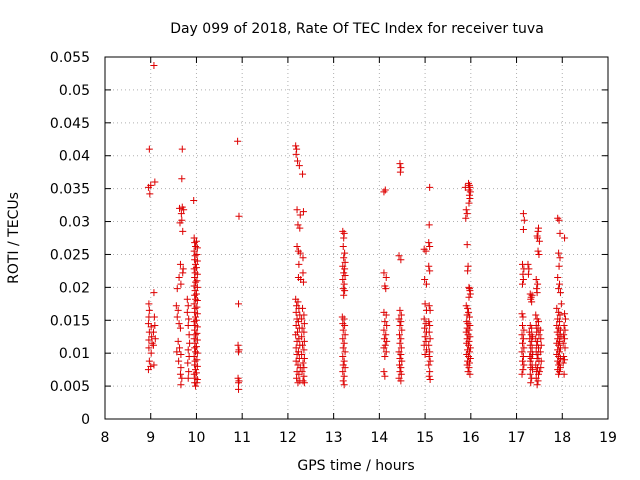  What do you see at coordinates (70, 124) in the screenshot?
I see `y-tick-label: 0.045` at bounding box center [70, 124].